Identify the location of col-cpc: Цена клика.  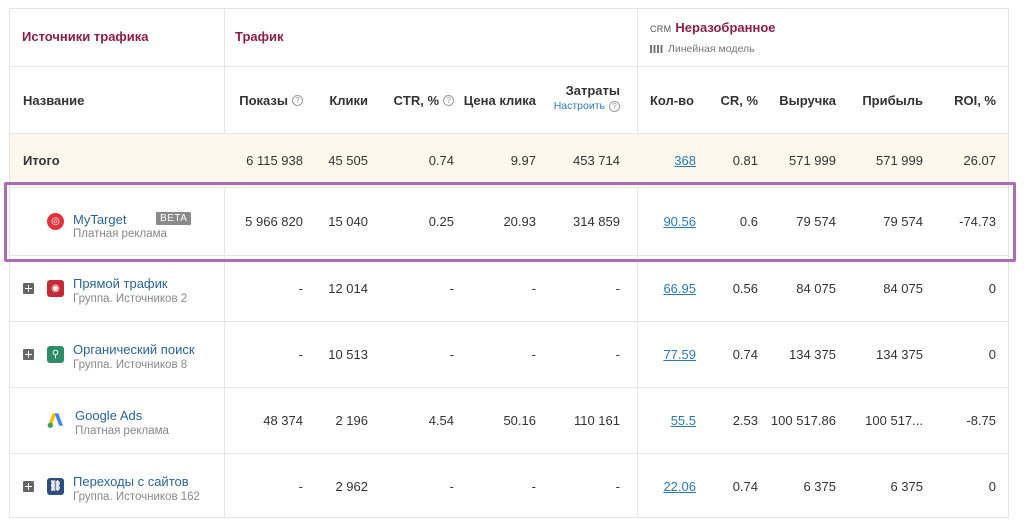
(499, 100).